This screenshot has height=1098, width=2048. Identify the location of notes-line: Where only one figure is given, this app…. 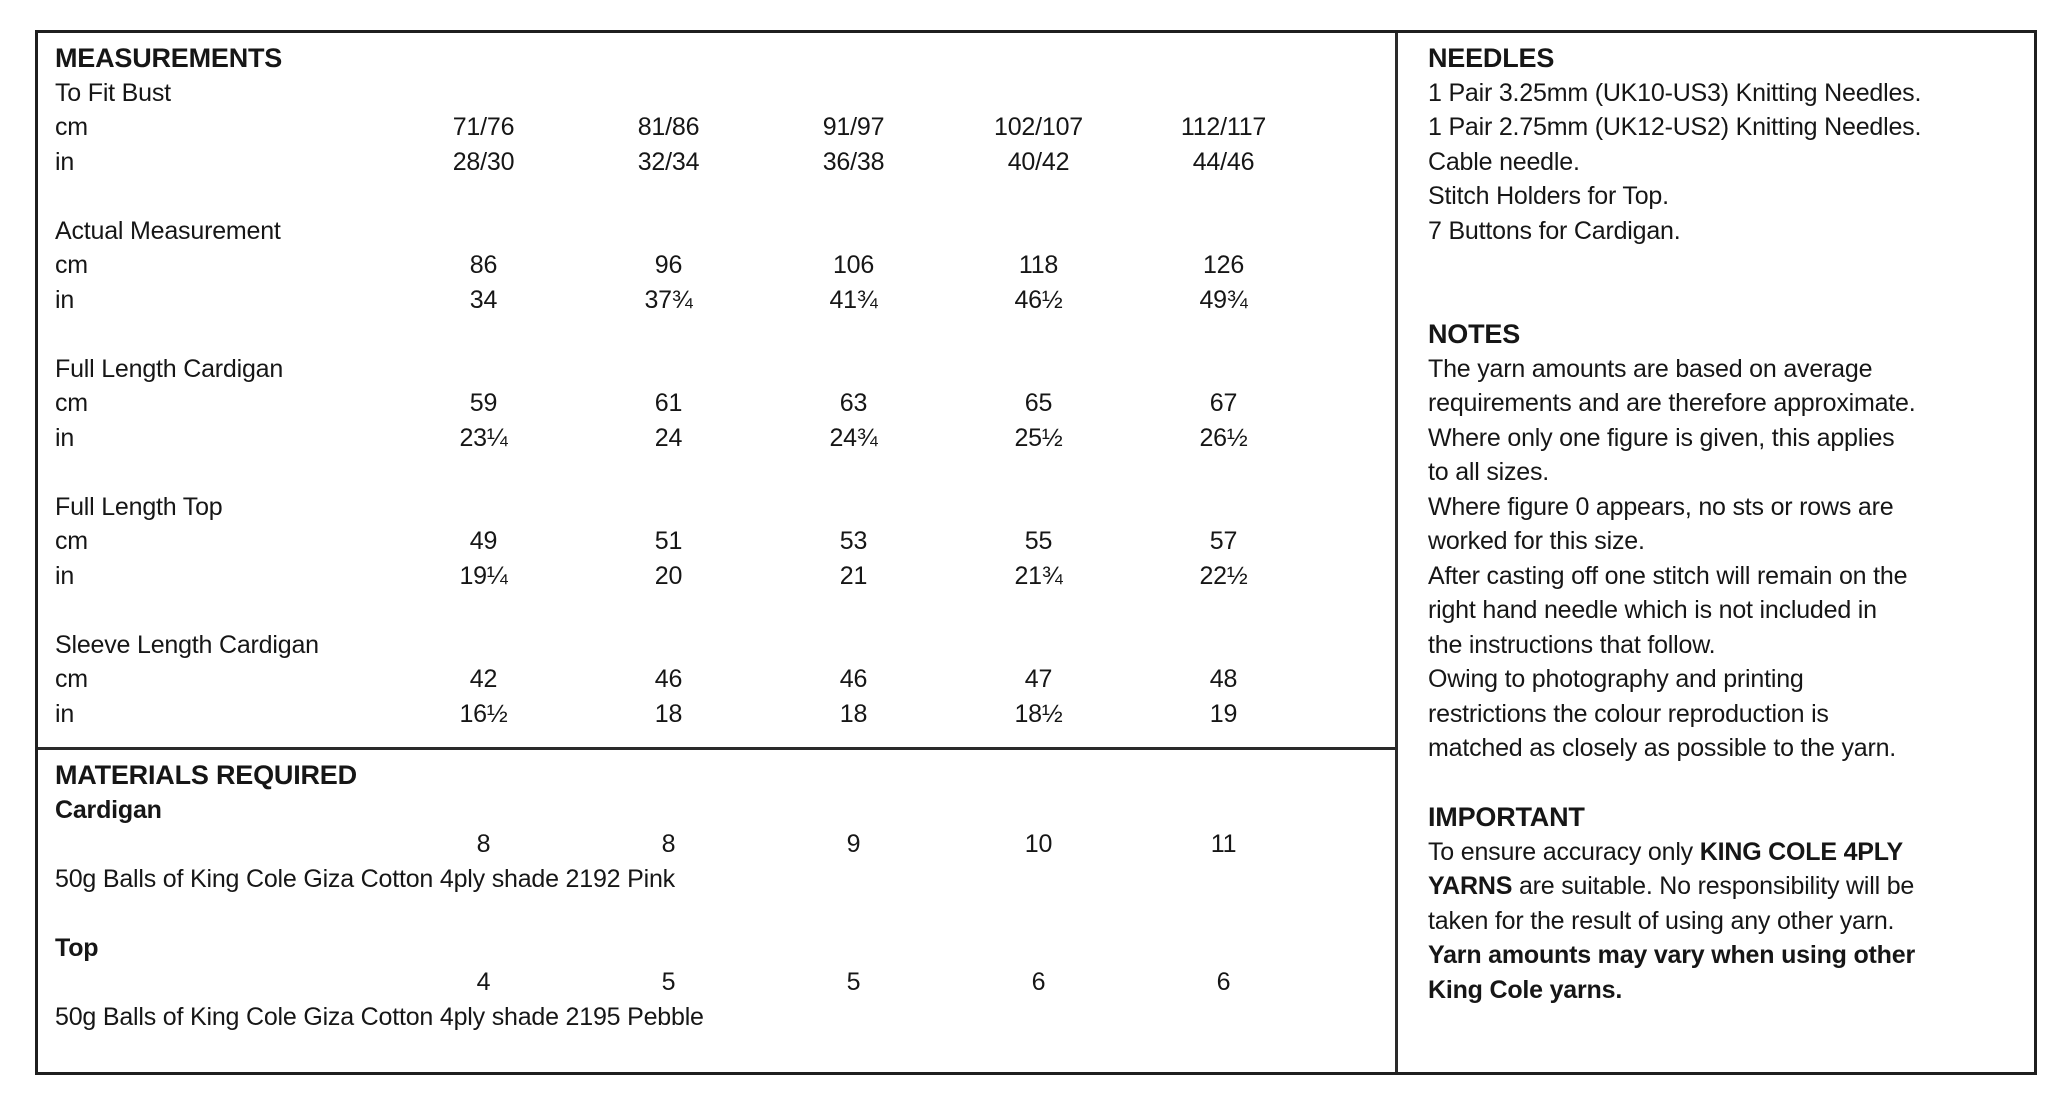
(1661, 437).